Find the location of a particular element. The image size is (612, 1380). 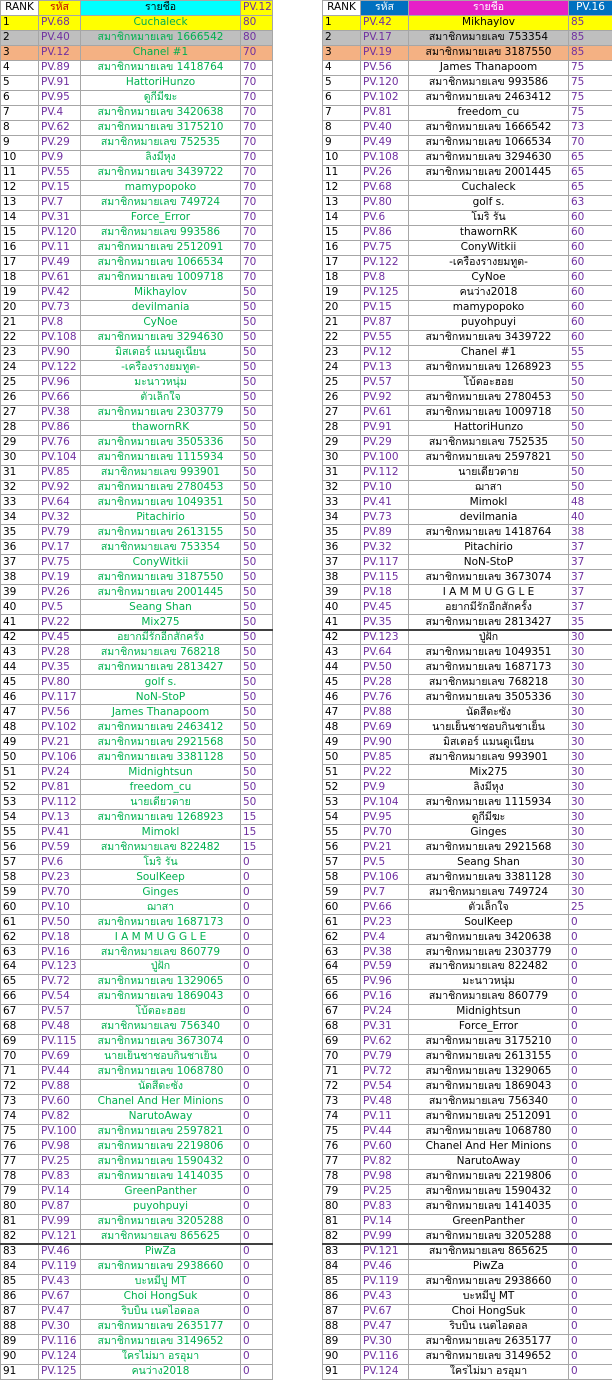

pv-cell: 15 is located at coordinates (257, 817).